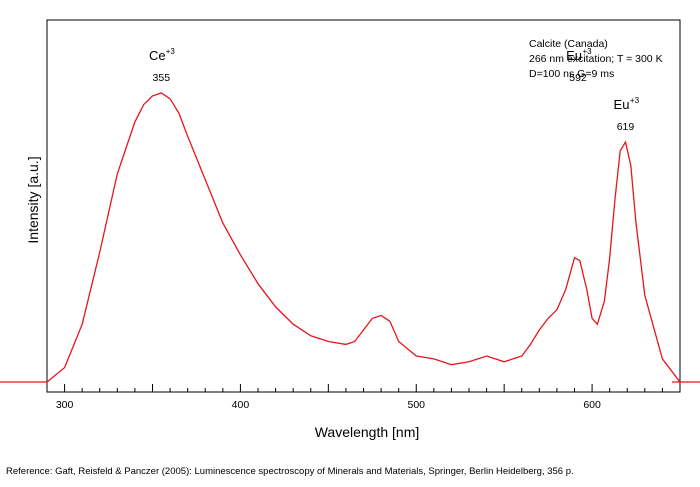 This screenshot has height=487, width=700. Describe the element at coordinates (157, 55) in the screenshot. I see `peak-ion-label-0: Ce` at that location.